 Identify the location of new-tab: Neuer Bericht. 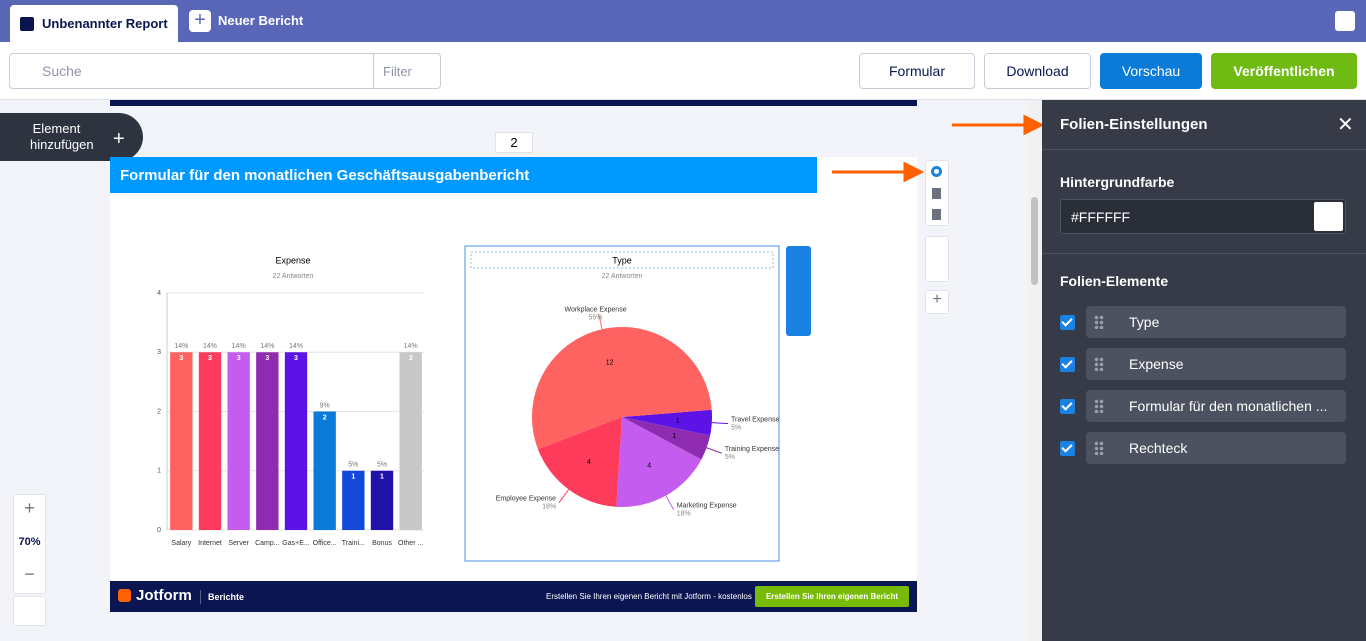
(261, 20).